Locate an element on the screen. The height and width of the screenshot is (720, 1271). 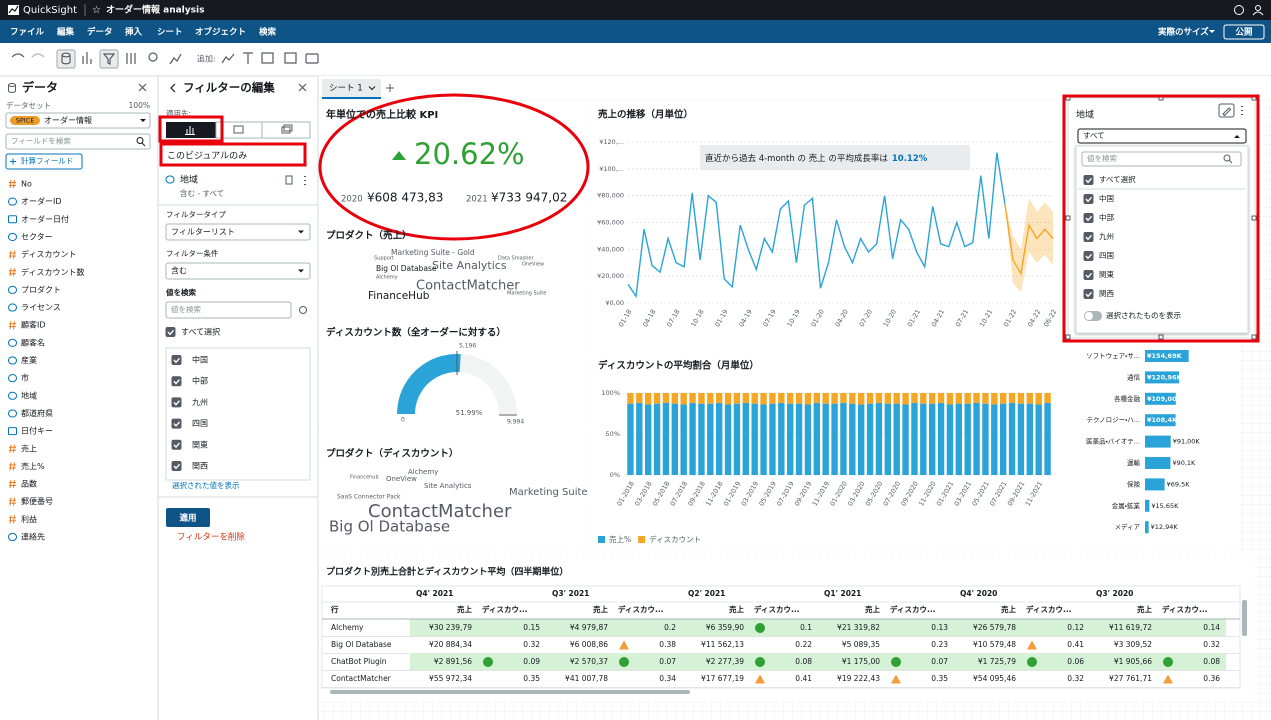
field-item: 日付キー is located at coordinates (37, 431).